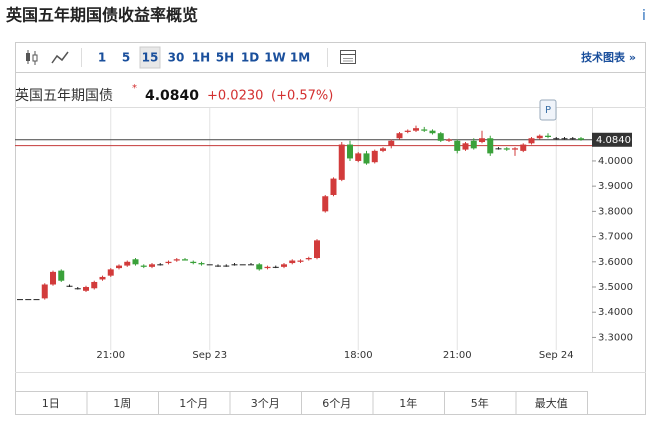  I want to click on range-label: 1年, so click(408, 403).